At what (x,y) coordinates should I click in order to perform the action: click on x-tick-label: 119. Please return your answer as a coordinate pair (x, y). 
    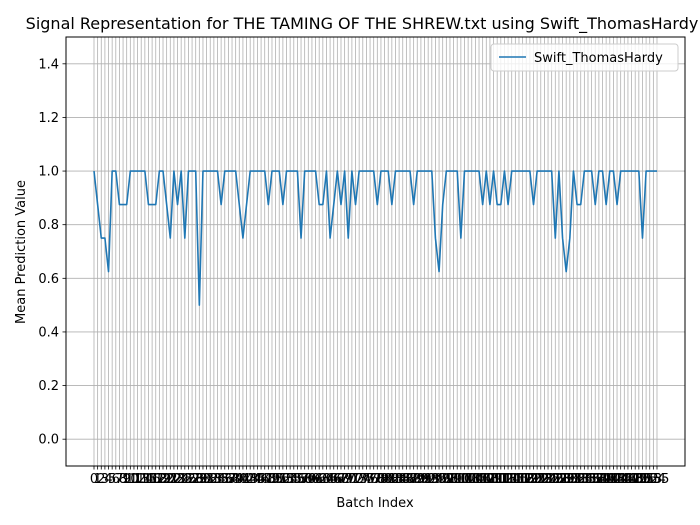
    Looking at the image, I should click on (526, 479).